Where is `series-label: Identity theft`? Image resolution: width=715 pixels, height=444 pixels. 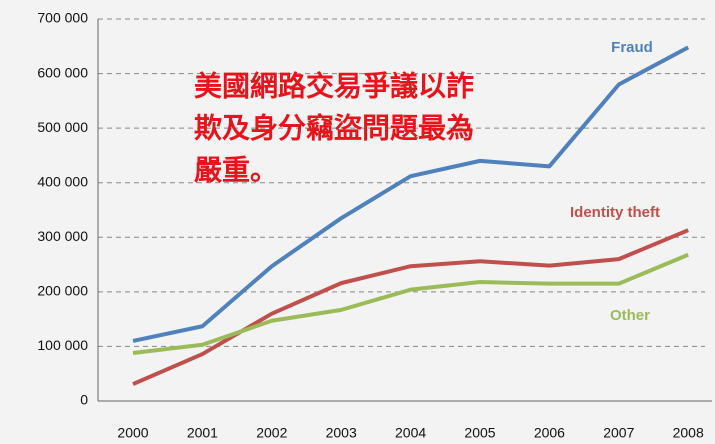 series-label: Identity theft is located at coordinates (615, 212).